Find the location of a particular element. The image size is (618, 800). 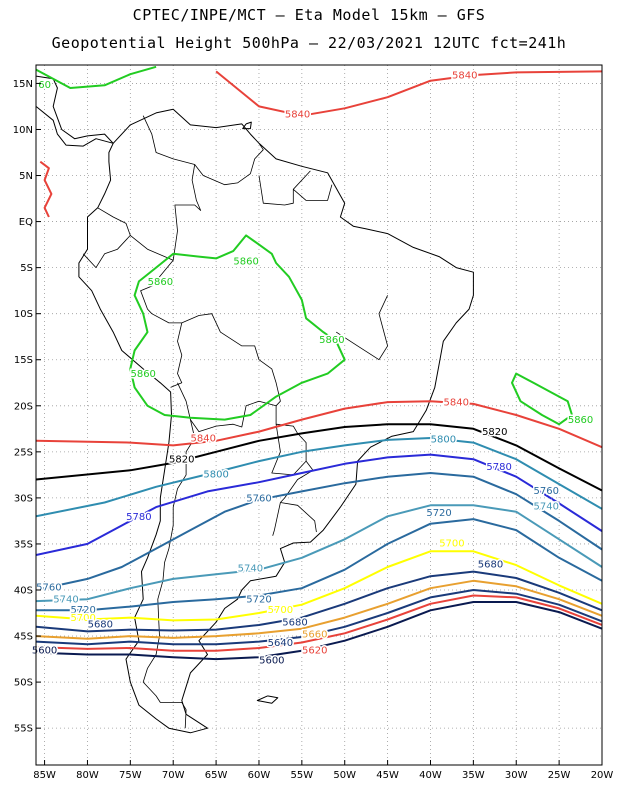

contour-label: 5660 is located at coordinates (314, 635).